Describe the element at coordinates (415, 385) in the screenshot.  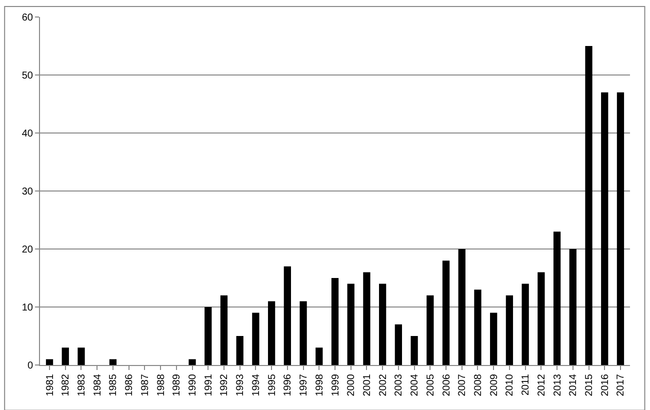
I see `x-tick-label: 2004` at that location.